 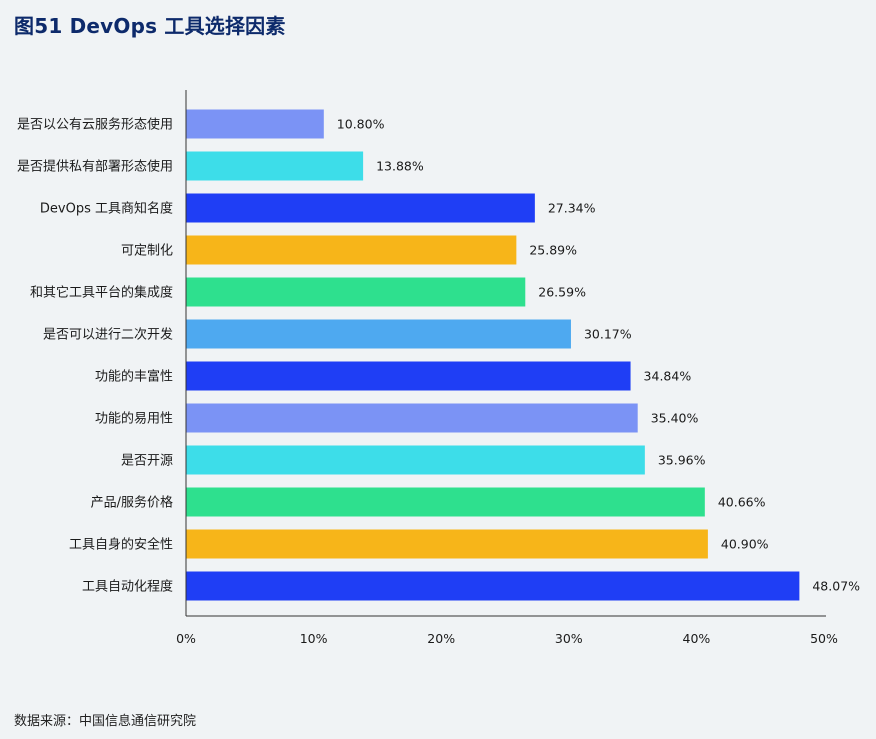 I want to click on x-tick-label-2: 20%, so click(x=441, y=638).